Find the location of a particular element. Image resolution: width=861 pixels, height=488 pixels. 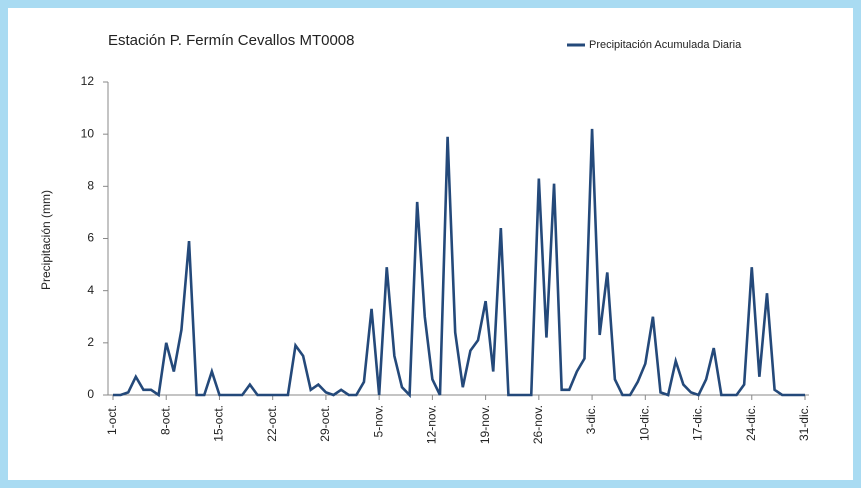

x-tick-label: 15-oct. is located at coordinates (219, 423).